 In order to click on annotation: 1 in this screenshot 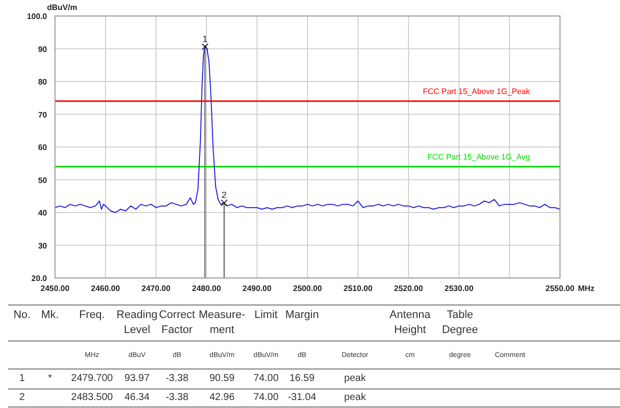, I will do `click(205, 39)`.